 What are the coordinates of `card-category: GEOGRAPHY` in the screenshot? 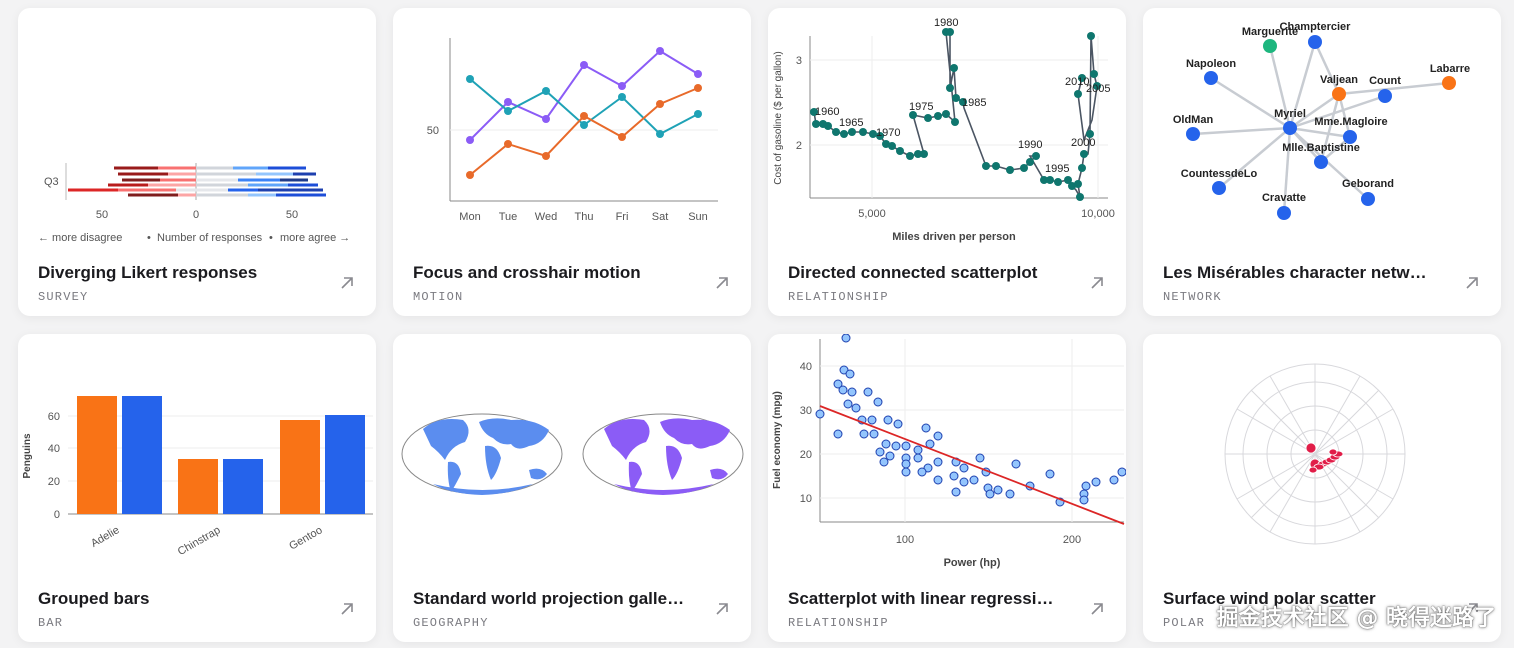 It's located at (451, 623).